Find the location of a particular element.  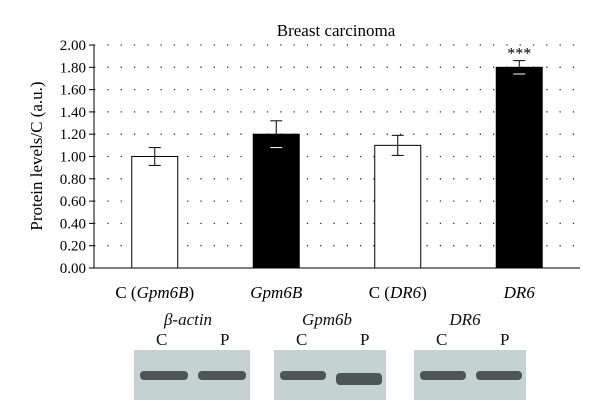

y-tick-label: 0.80 is located at coordinates (73, 180).